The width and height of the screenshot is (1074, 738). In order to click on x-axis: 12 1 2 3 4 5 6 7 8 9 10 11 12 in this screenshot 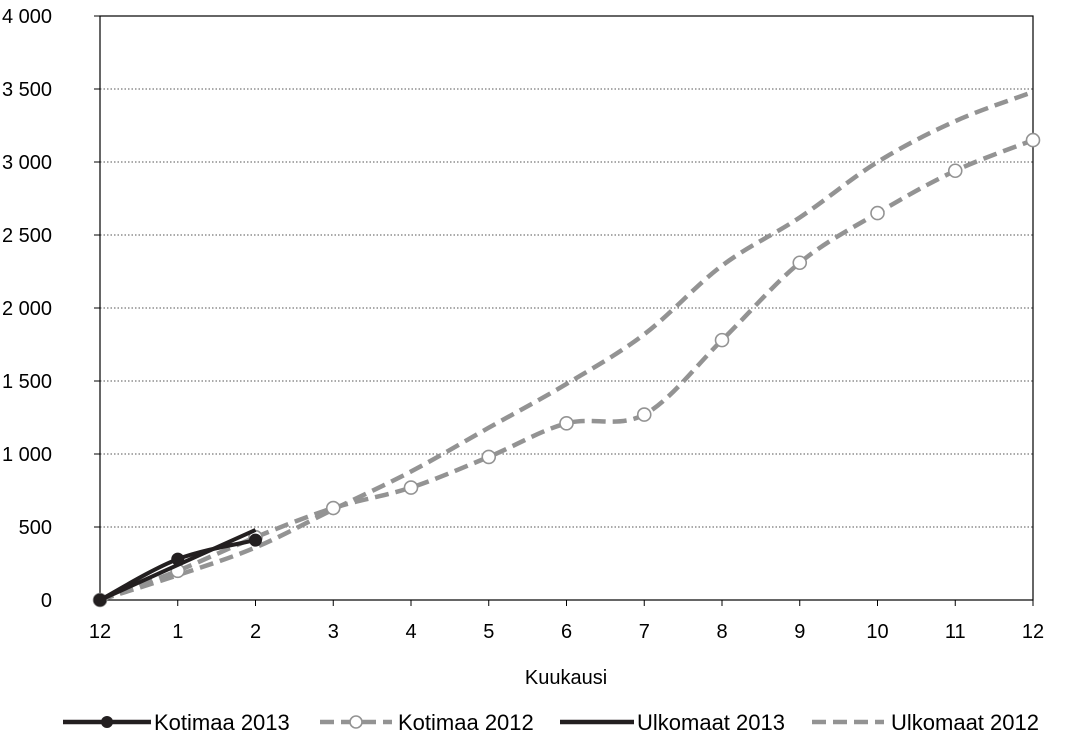, I will do `click(566, 621)`.